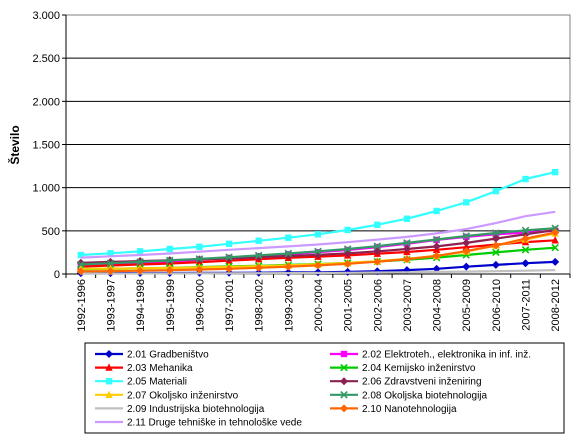 The width and height of the screenshot is (581, 438). What do you see at coordinates (409, 409) in the screenshot?
I see `legend-label: 2.10 Nanotehnologija` at bounding box center [409, 409].